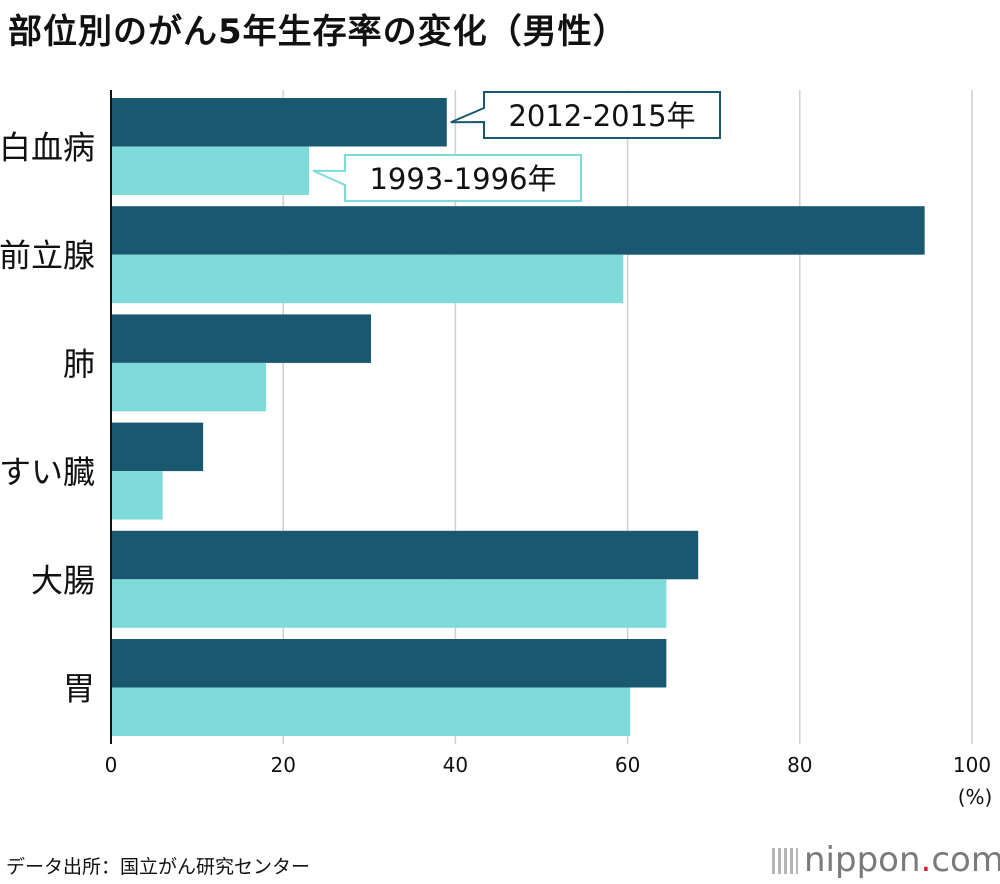 The image size is (1000, 884). Describe the element at coordinates (548, 765) in the screenshot. I see `x-tick-labels: 0 20 40 60 80 100` at that location.